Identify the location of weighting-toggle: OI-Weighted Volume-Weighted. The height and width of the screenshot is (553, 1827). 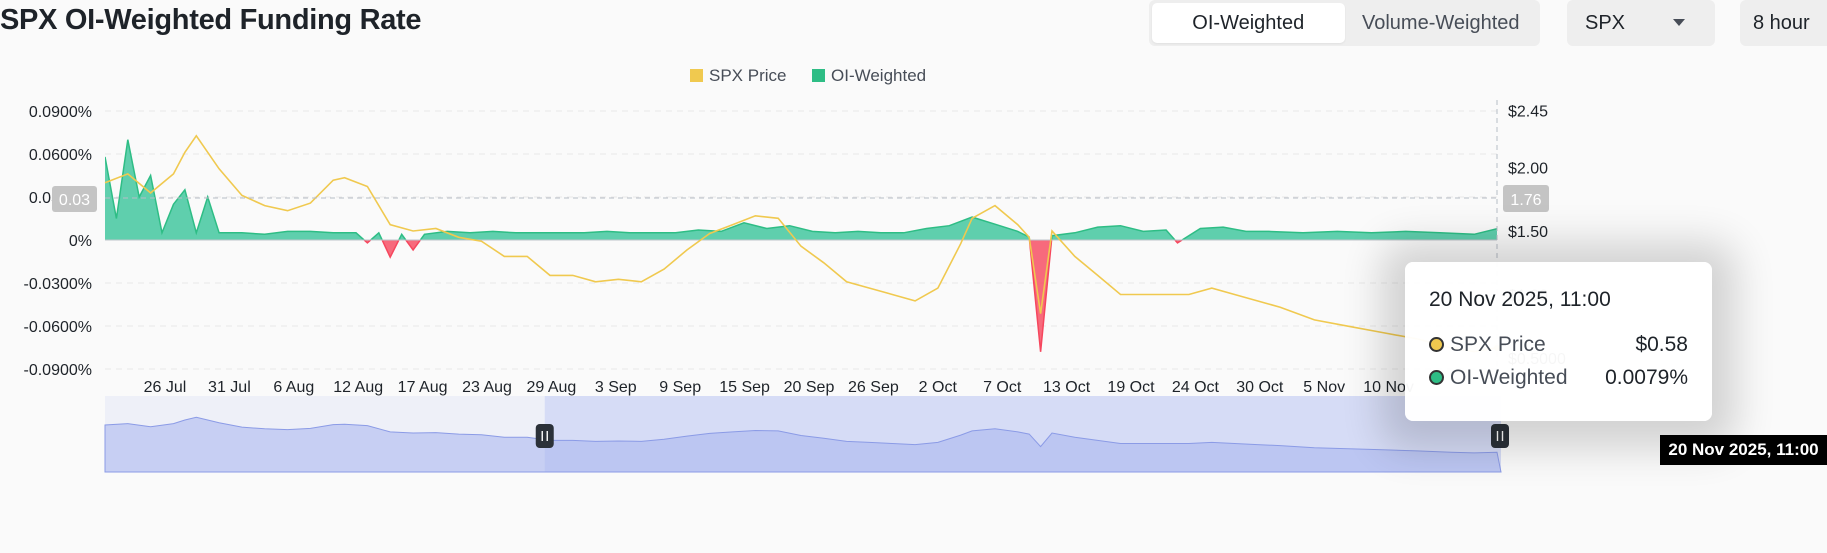
(1344, 23).